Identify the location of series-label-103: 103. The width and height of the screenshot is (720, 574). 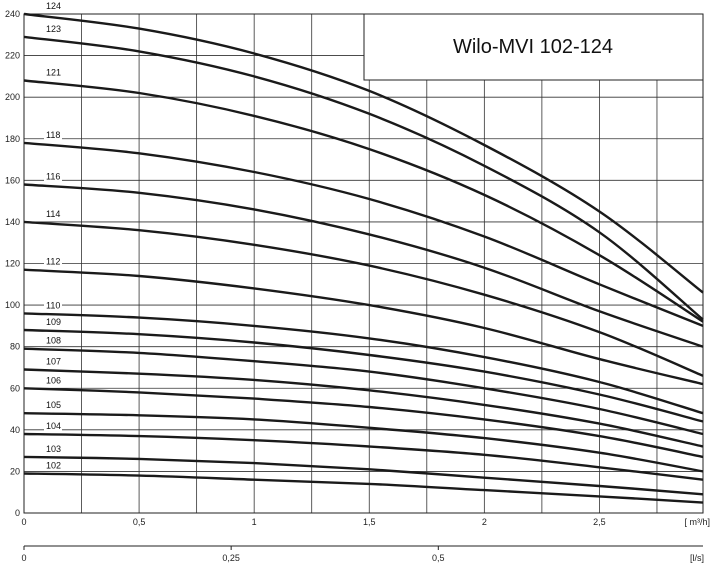
(53, 449).